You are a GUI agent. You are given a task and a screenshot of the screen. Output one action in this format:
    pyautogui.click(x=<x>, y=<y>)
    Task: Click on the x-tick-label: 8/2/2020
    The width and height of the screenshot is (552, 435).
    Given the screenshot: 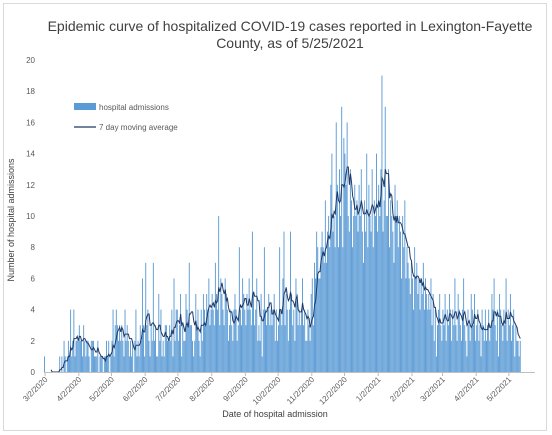 What is the action you would take?
    pyautogui.click(x=202, y=389)
    